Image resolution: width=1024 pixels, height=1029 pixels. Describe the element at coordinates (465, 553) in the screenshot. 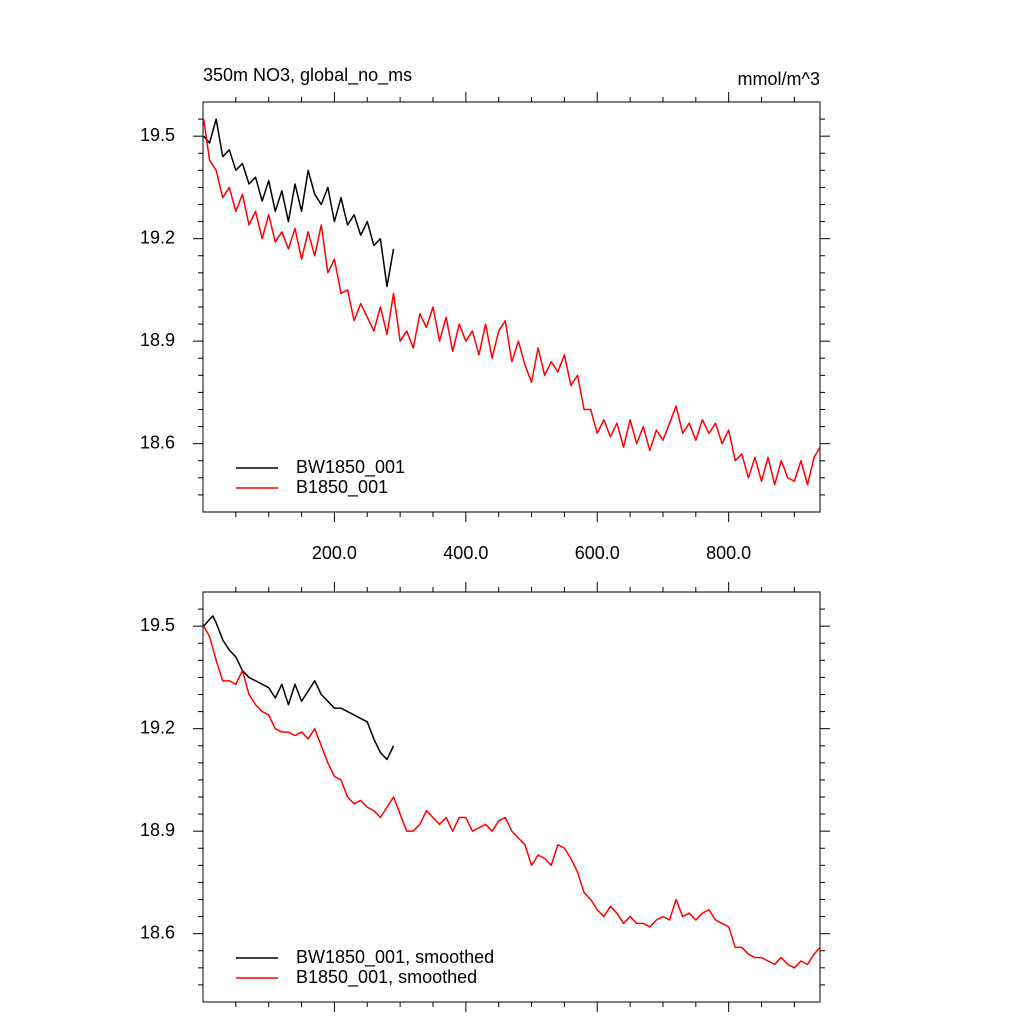

I see `x-tick-label: 400.0` at that location.